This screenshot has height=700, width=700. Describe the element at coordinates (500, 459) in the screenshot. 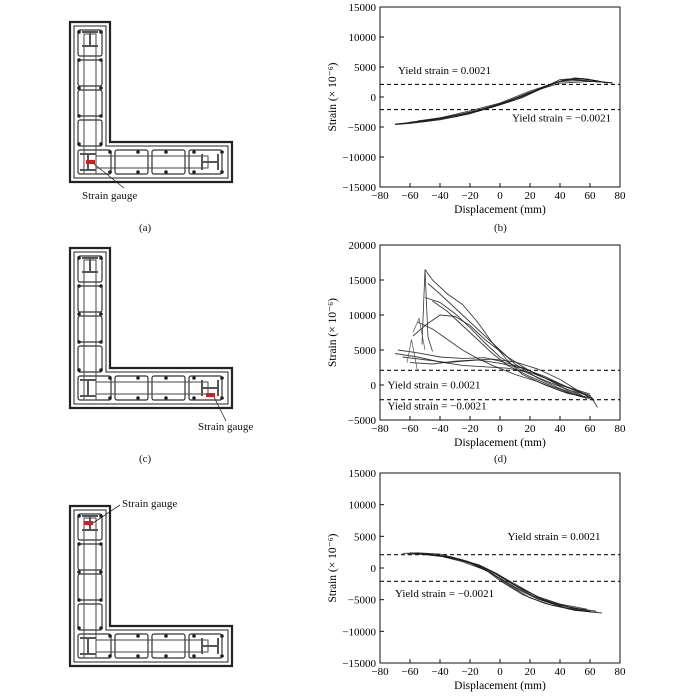

I see `caption-d: (d)` at that location.